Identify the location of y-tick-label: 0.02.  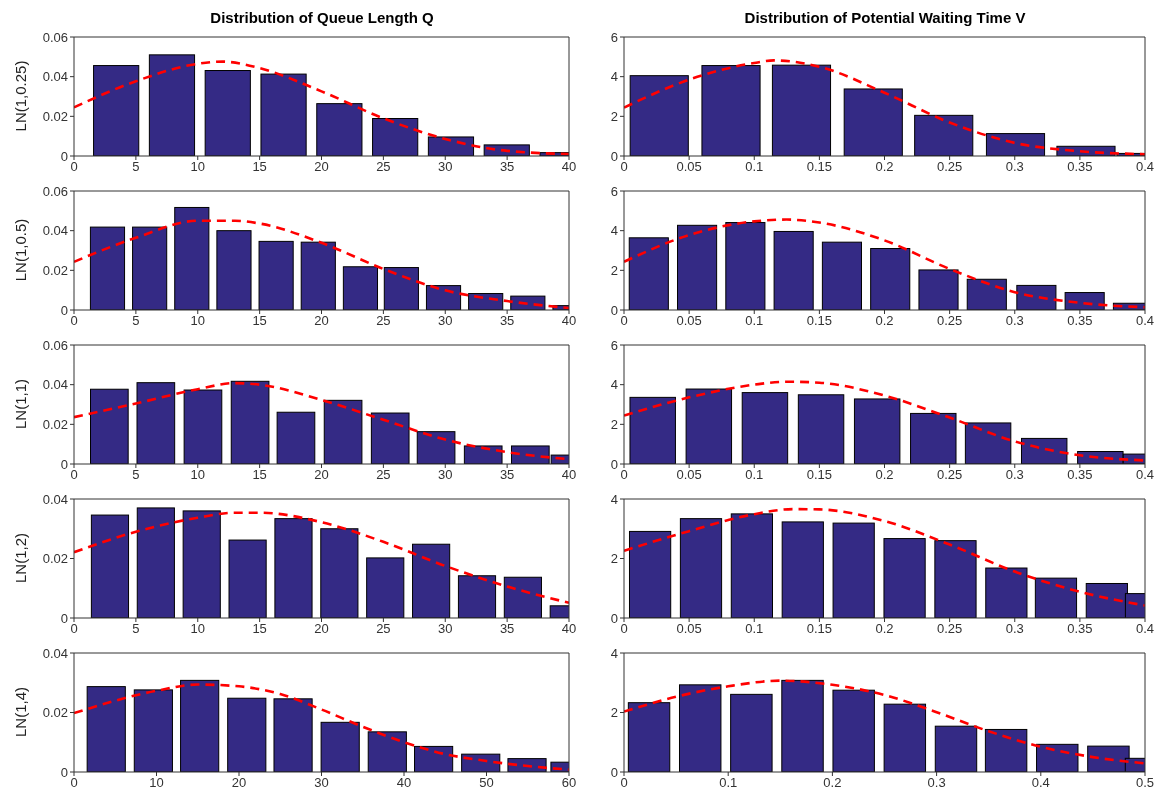
(55, 559).